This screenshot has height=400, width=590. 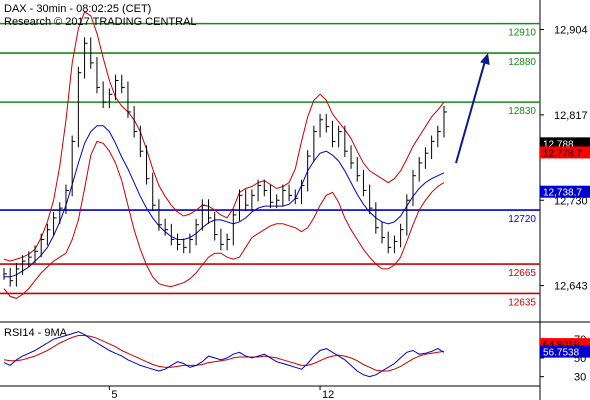 I want to click on resistance-label-12880: 12880, so click(x=522, y=62).